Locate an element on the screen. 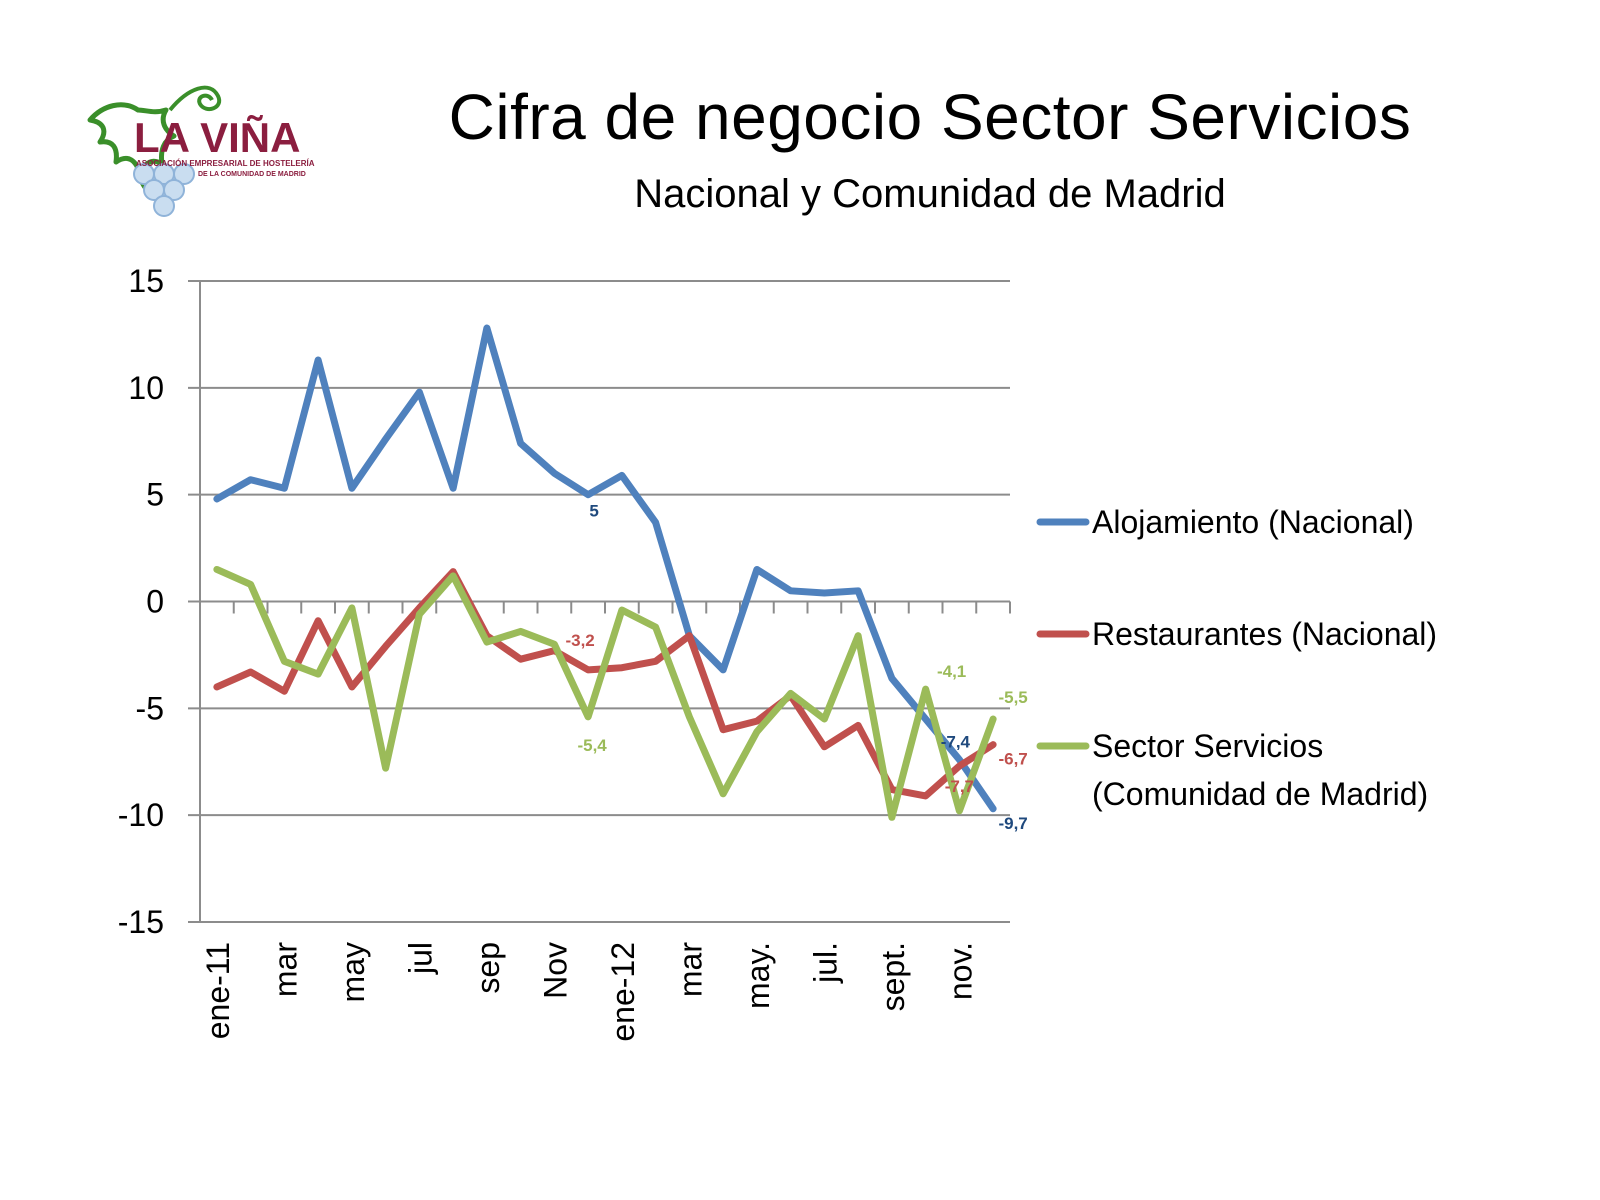 This screenshot has height=1200, width=1600. chart-title: Cifra de negocio Sector Servicios is located at coordinates (930, 117).